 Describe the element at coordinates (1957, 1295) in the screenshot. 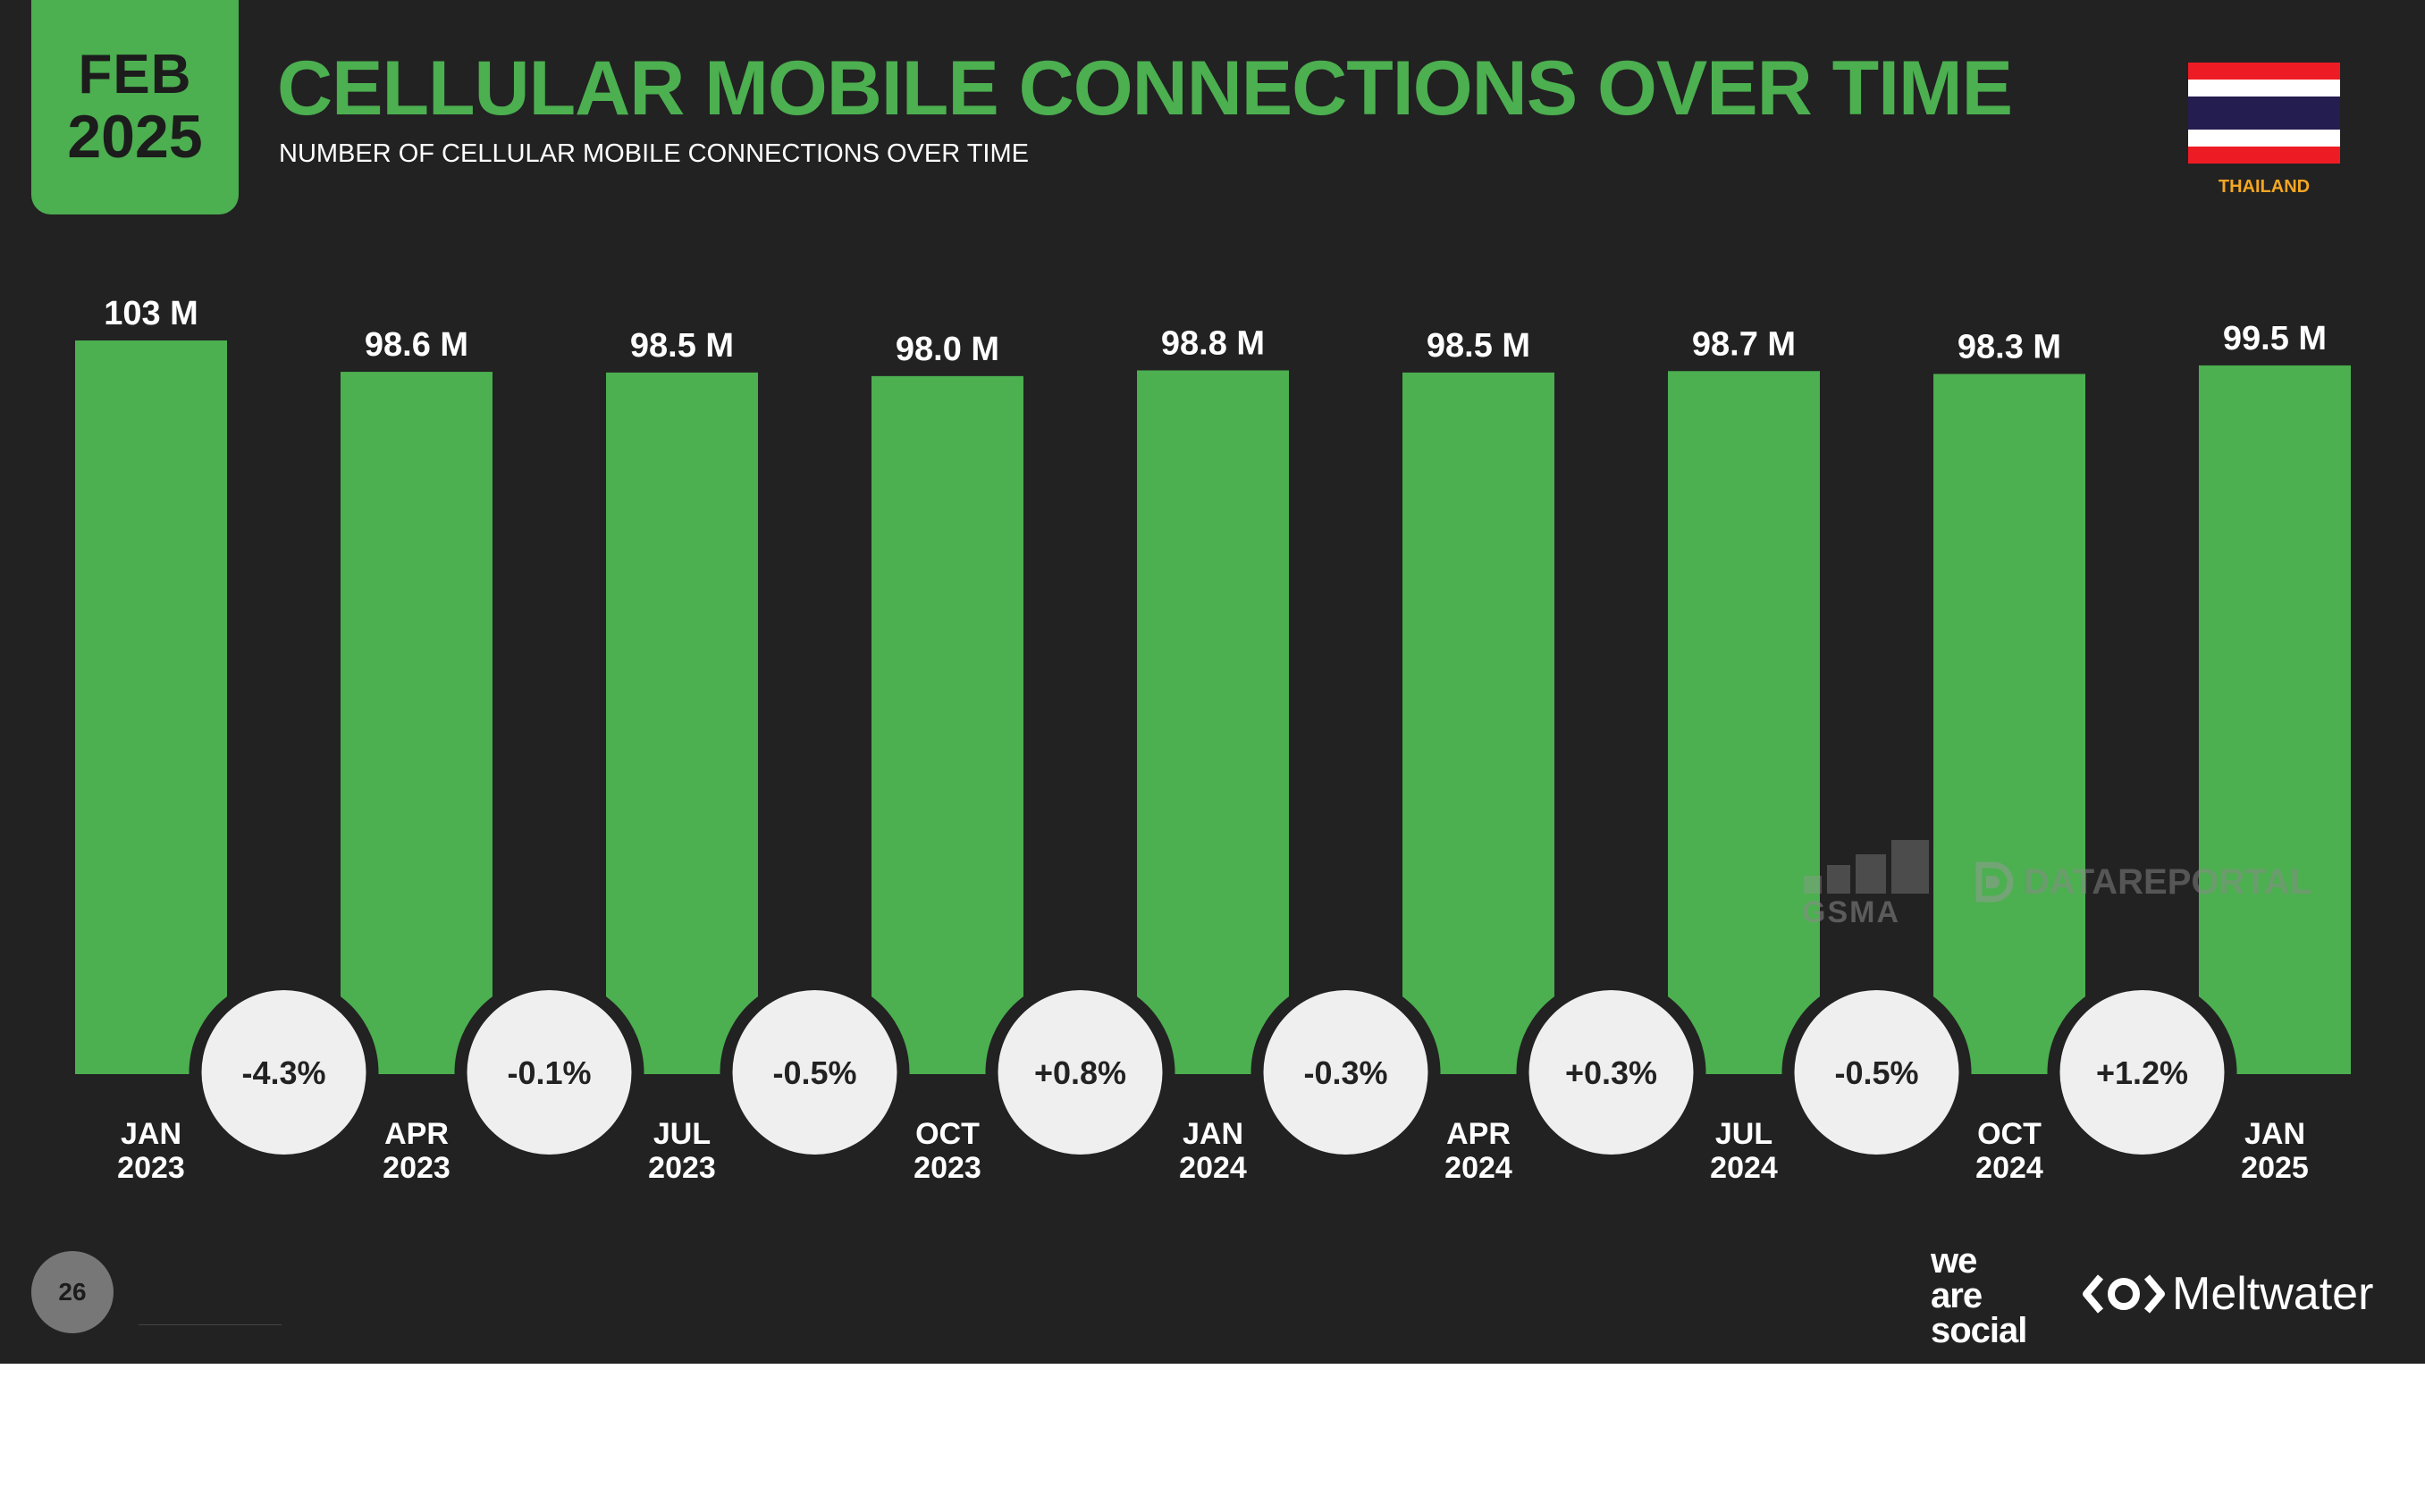

I see `logo-word-are: are` at that location.